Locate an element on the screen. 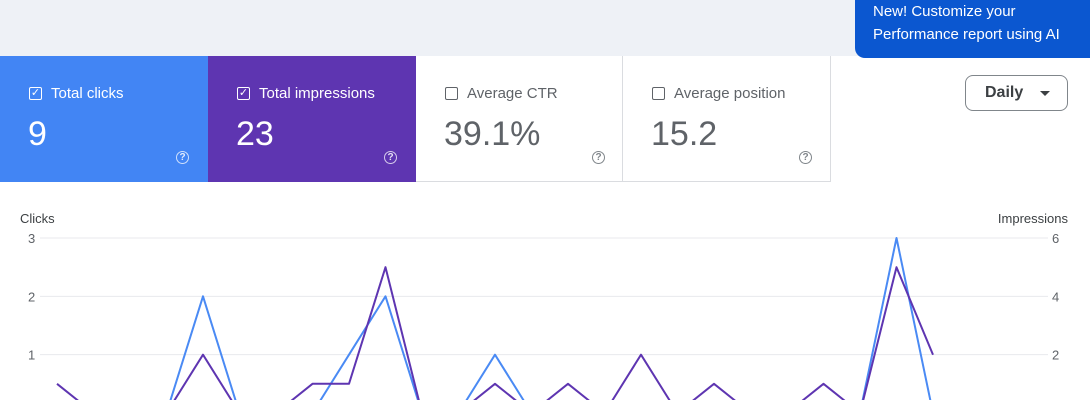 This screenshot has width=1090, height=400. left-tick-label: 1 is located at coordinates (31, 355).